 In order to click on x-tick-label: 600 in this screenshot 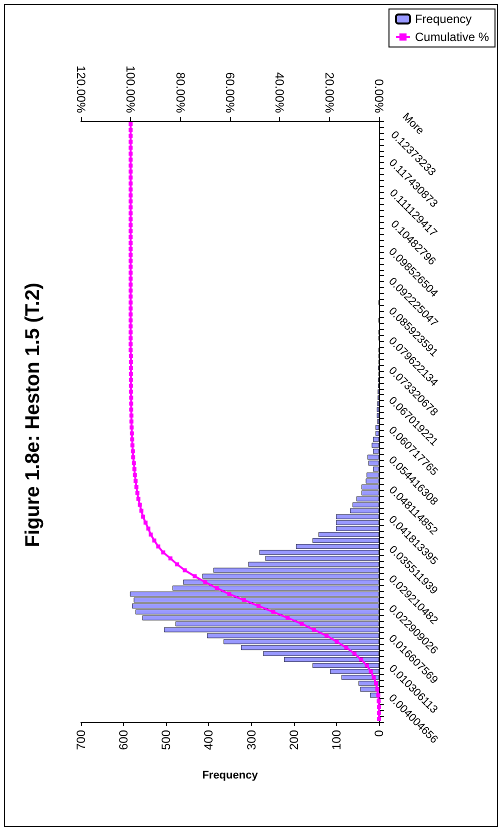, I will do `click(123, 740)`.